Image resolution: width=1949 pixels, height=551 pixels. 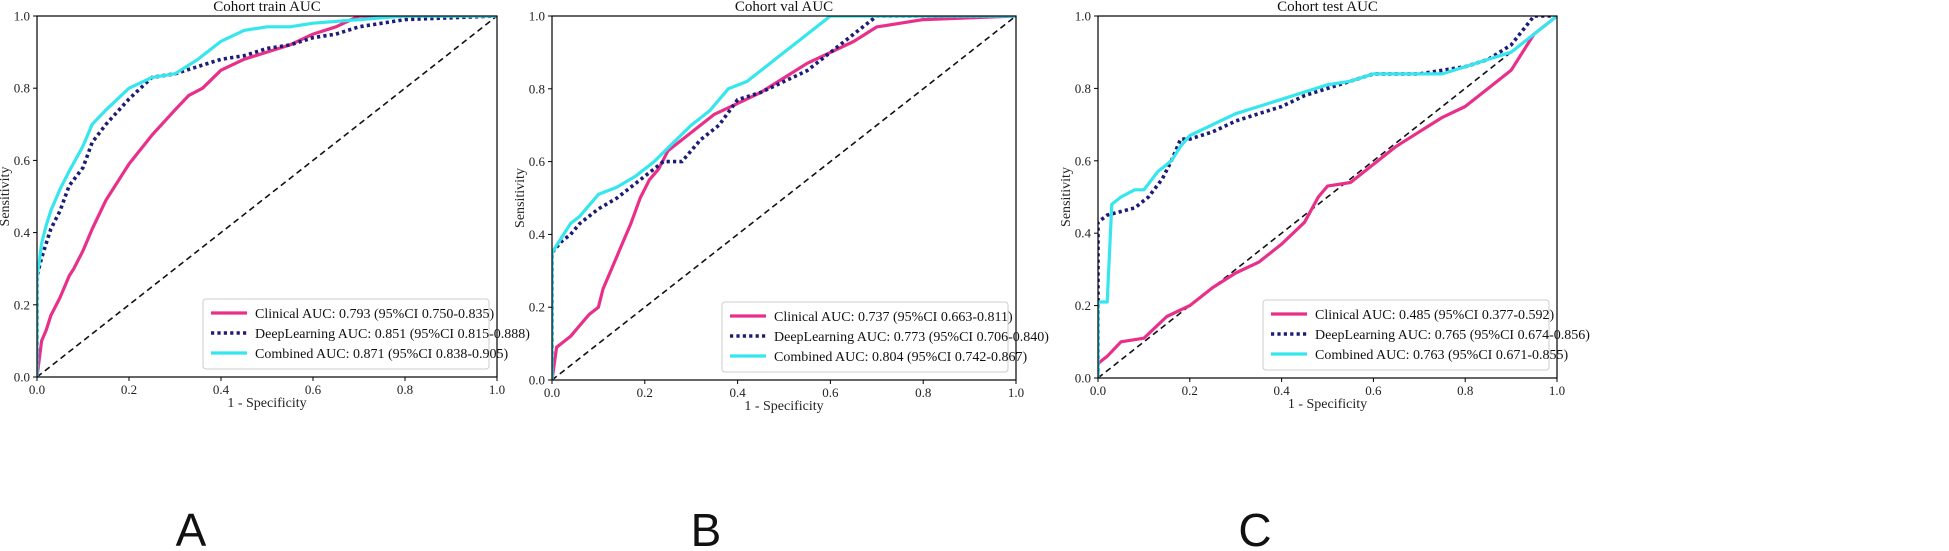 What do you see at coordinates (1434, 315) in the screenshot?
I see `legend-label-clinical: Clinical AUC: 0.485 (95%CI 0.377-0.592)` at bounding box center [1434, 315].